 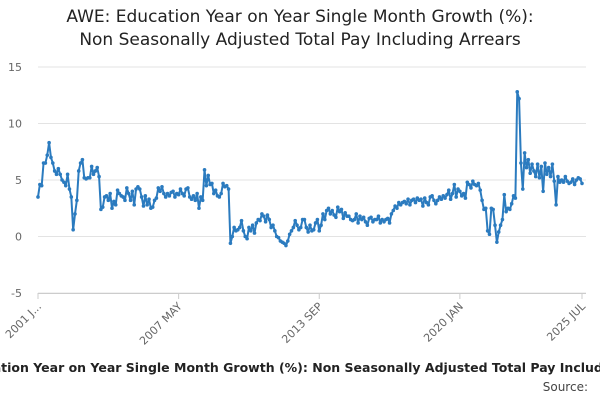 What do you see at coordinates (15, 124) in the screenshot?
I see `y-tick-label: 10` at bounding box center [15, 124].